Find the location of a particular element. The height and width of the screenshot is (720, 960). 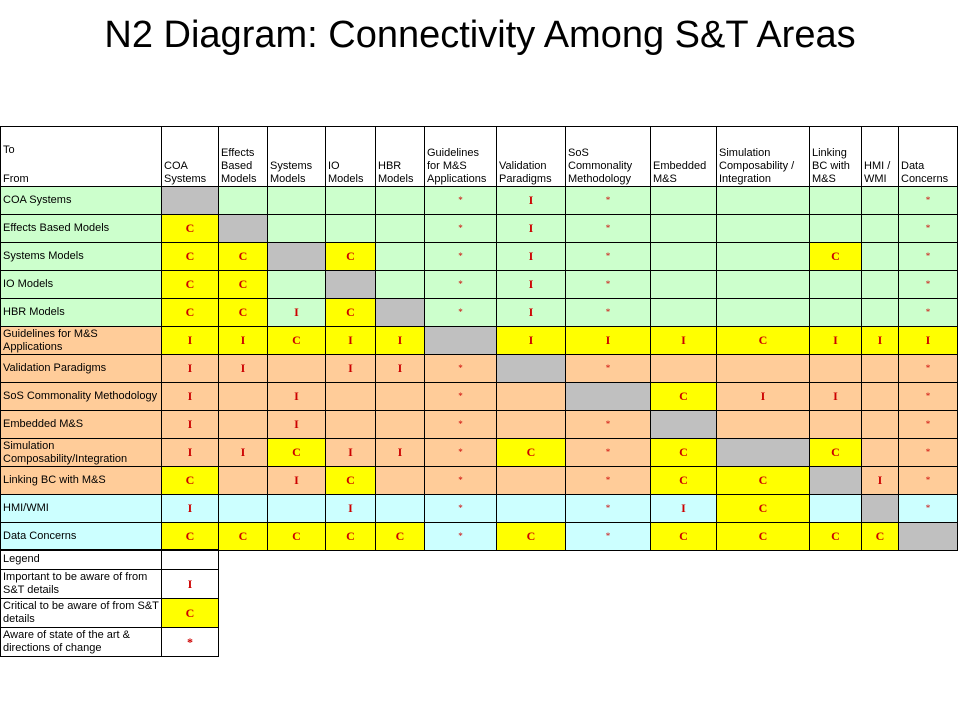

cell-embedded-ms-to-coa-systems: I is located at coordinates (190, 424).